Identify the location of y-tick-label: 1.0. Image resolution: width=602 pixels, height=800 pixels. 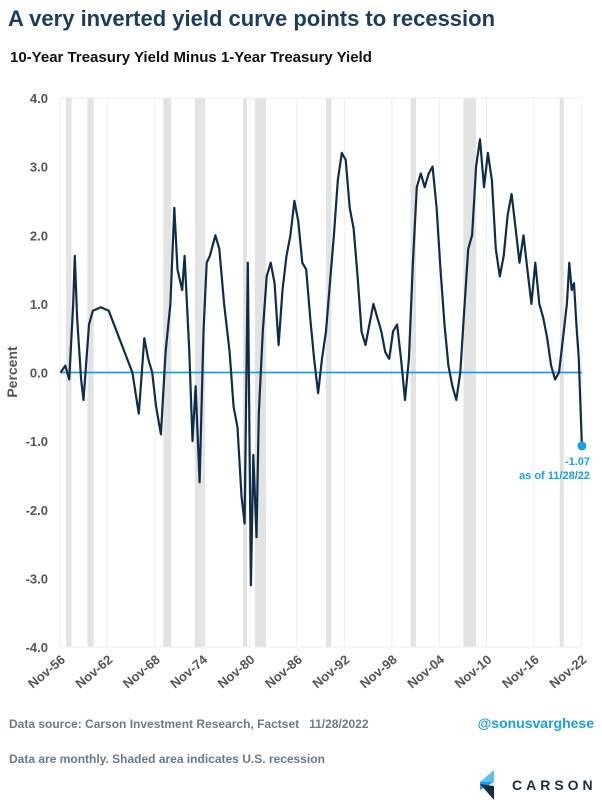
(39, 304).